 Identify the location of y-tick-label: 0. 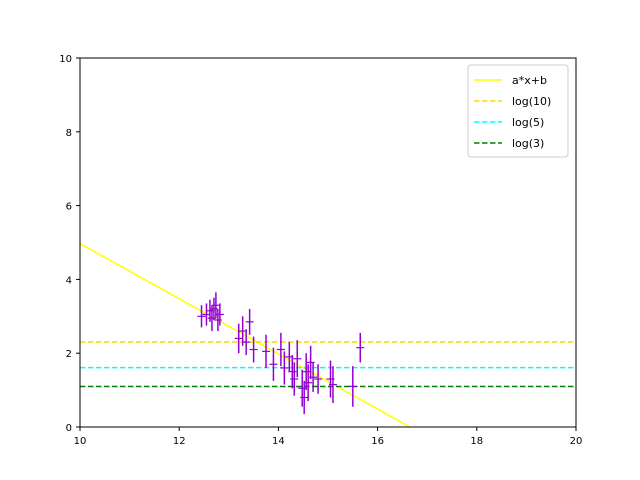
(69, 428).